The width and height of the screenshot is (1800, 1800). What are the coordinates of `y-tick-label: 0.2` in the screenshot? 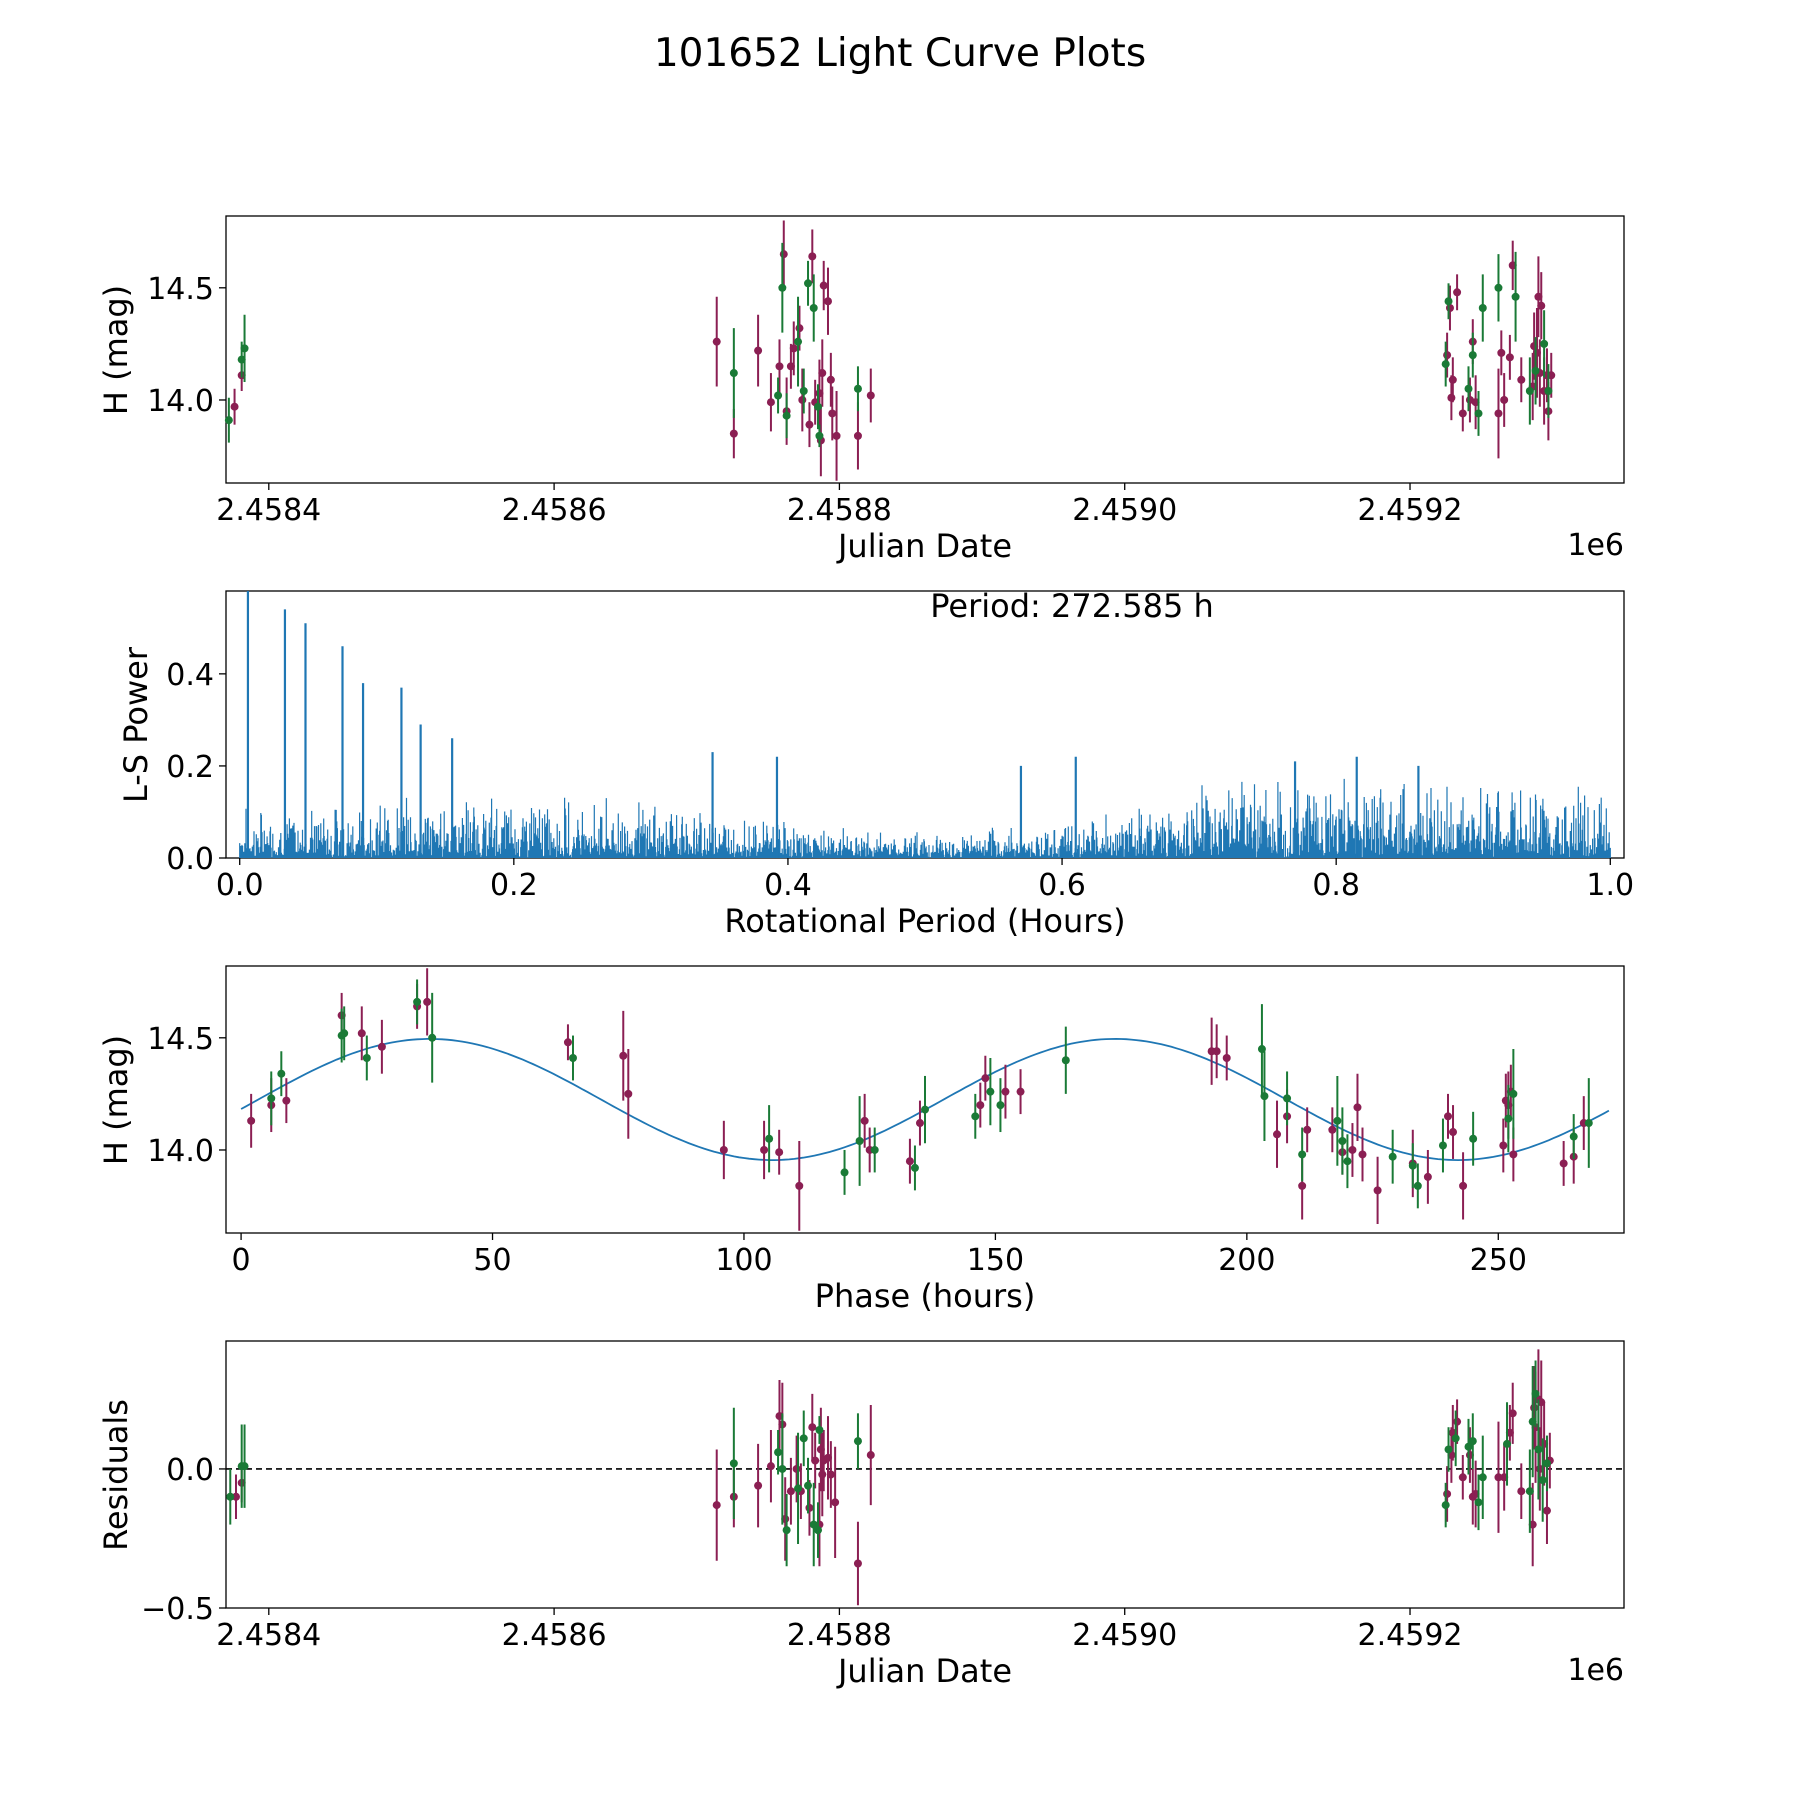 It's located at (190, 767).